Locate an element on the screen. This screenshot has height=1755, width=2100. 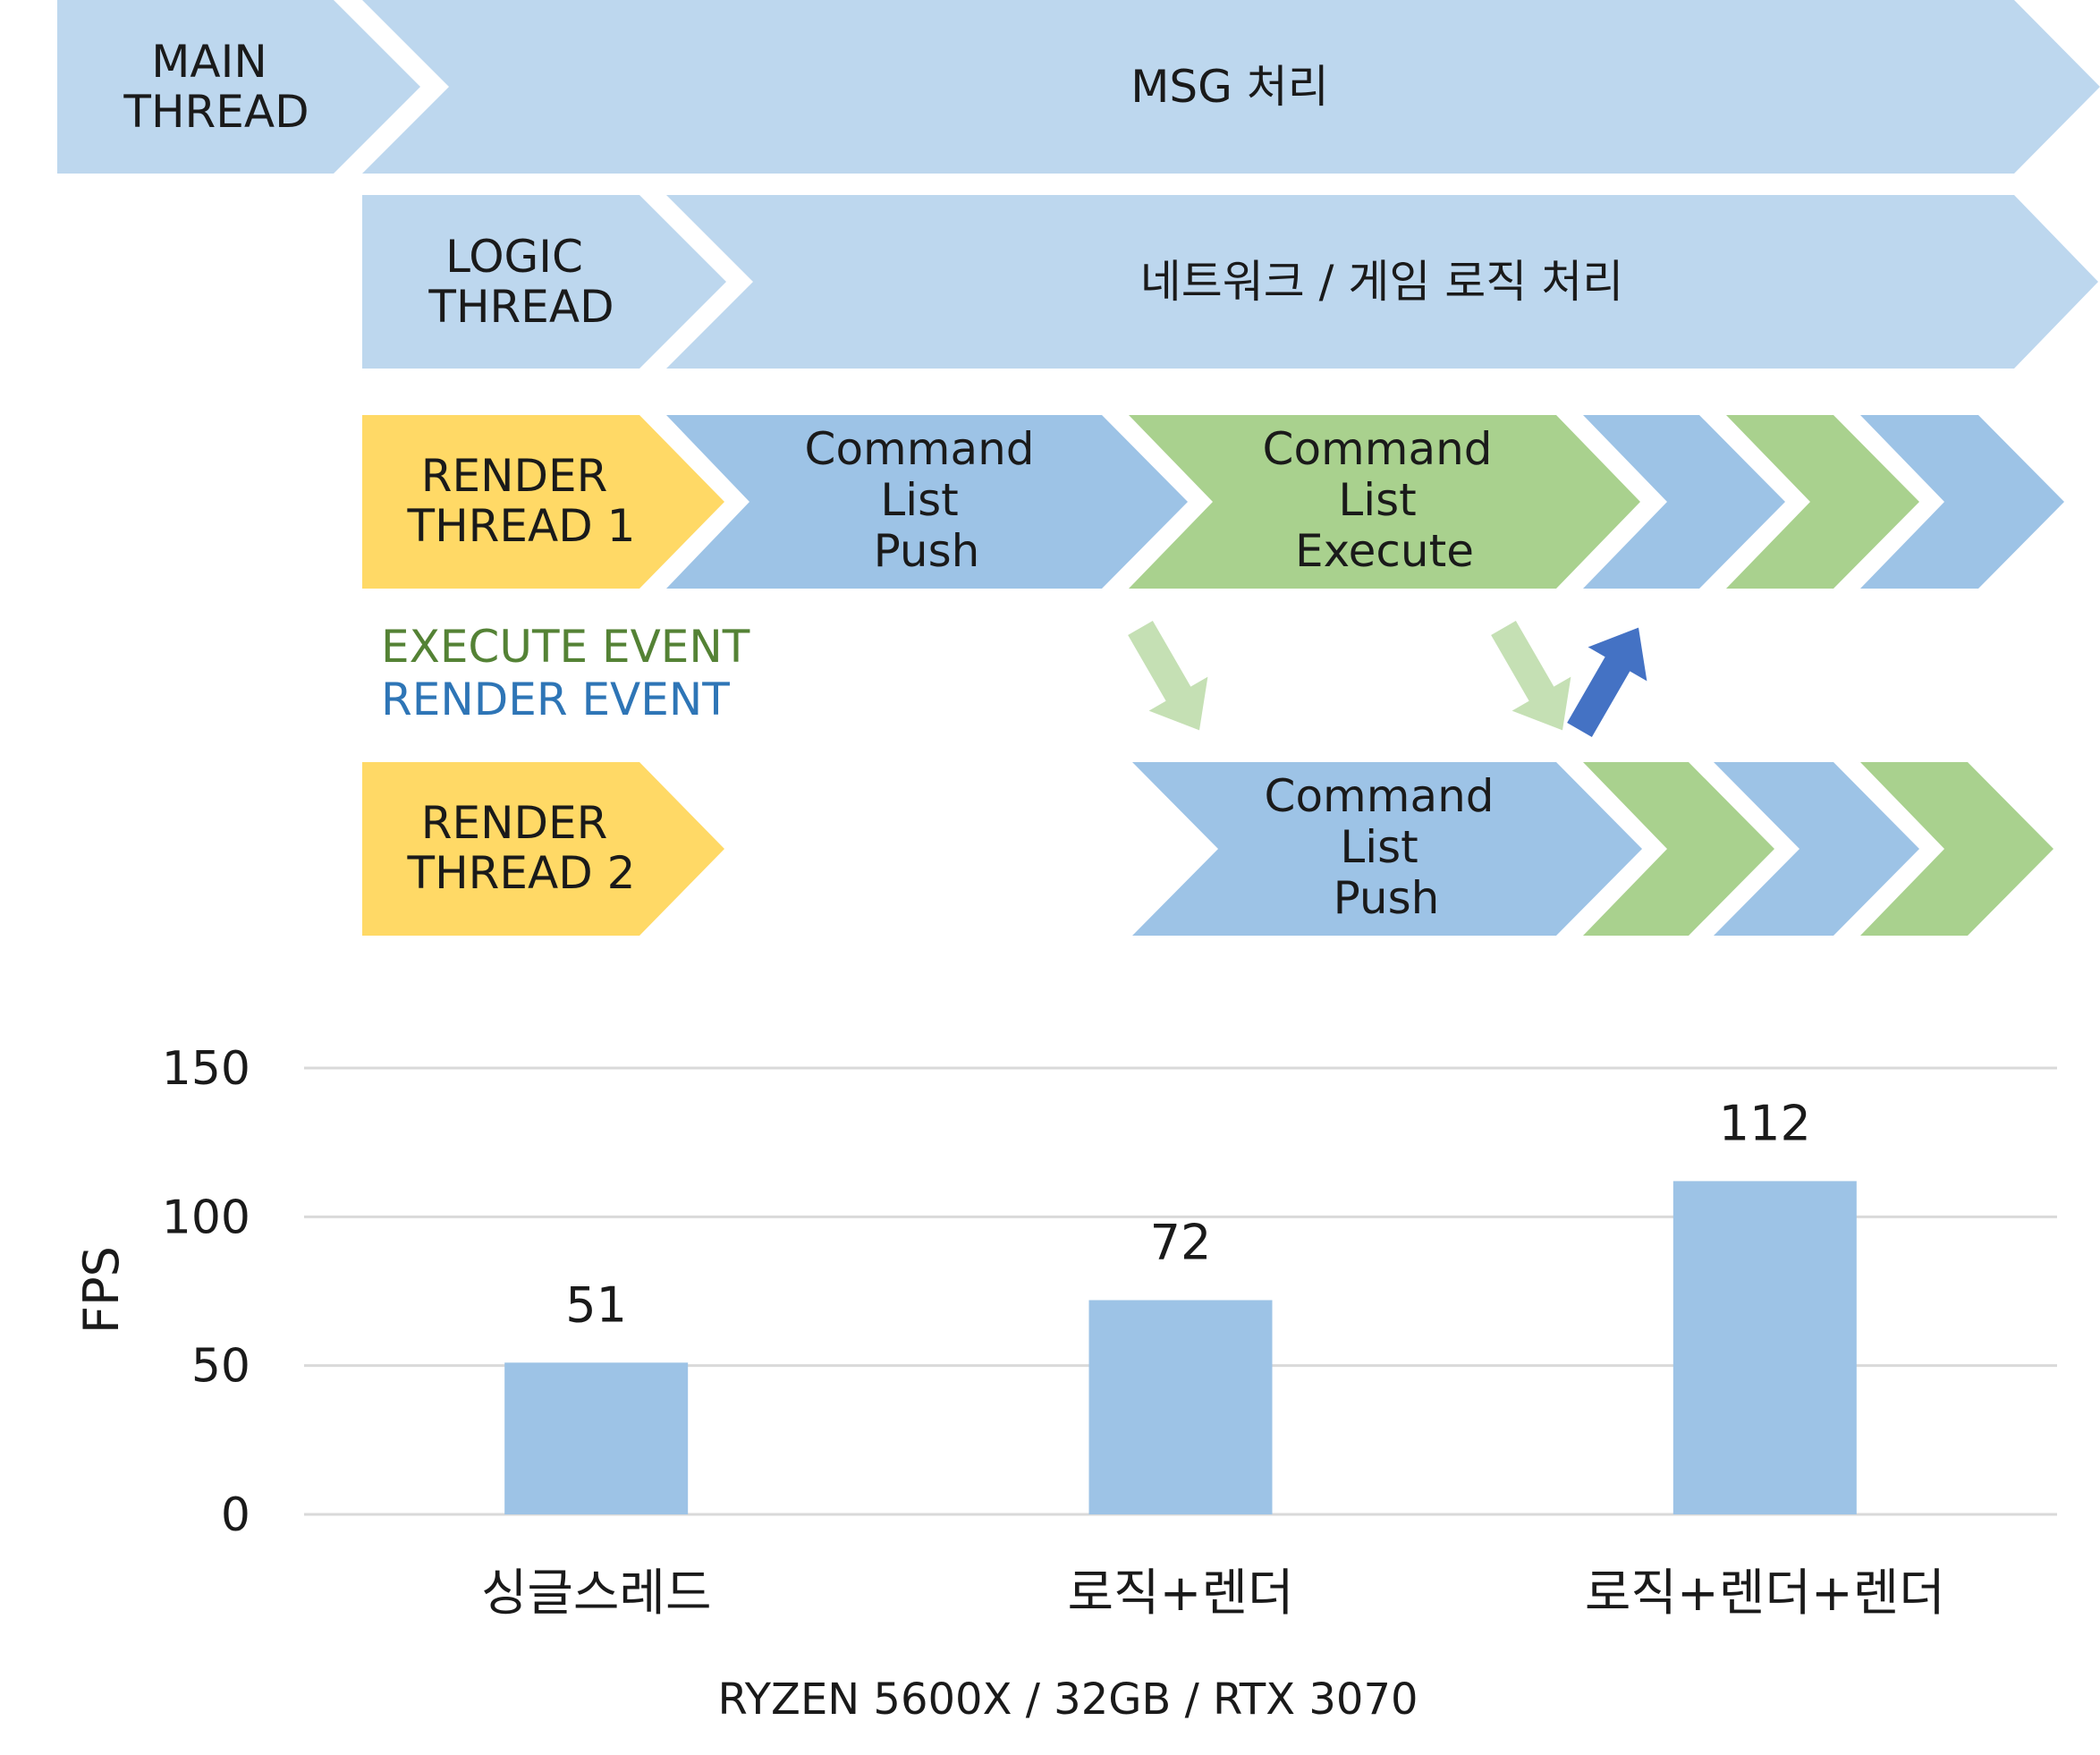
main-thread-task-chevron is located at coordinates (1231, 87).